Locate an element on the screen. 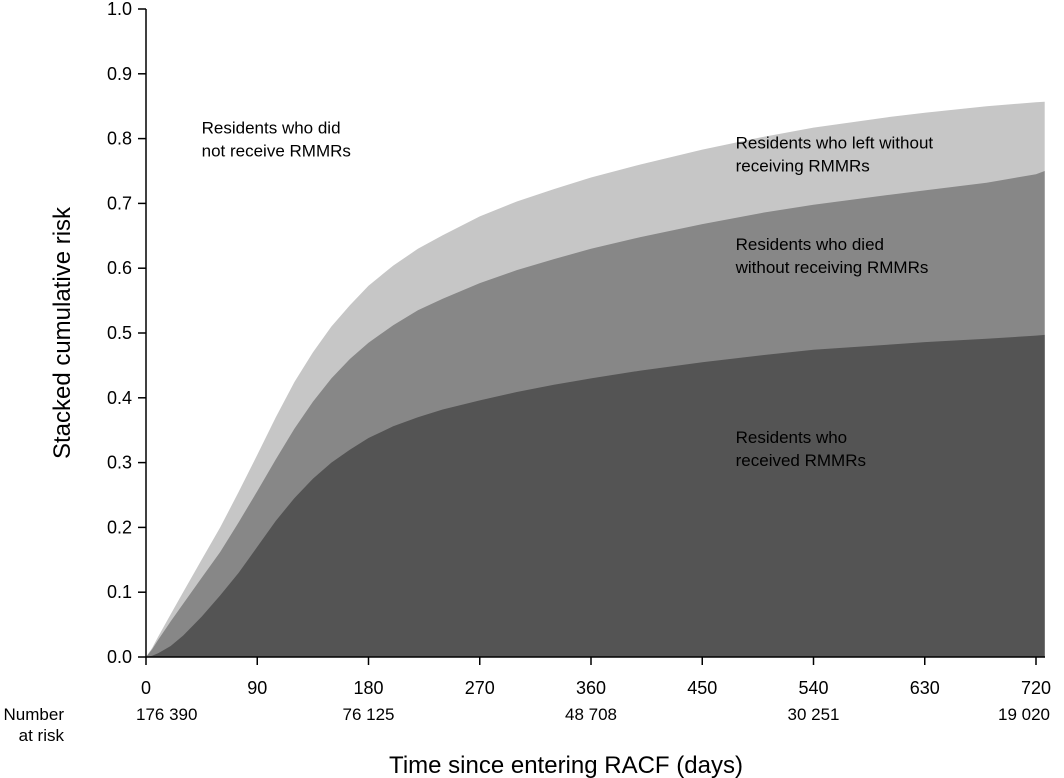 The width and height of the screenshot is (1064, 778). x-tick-label: 720 is located at coordinates (1036, 688).